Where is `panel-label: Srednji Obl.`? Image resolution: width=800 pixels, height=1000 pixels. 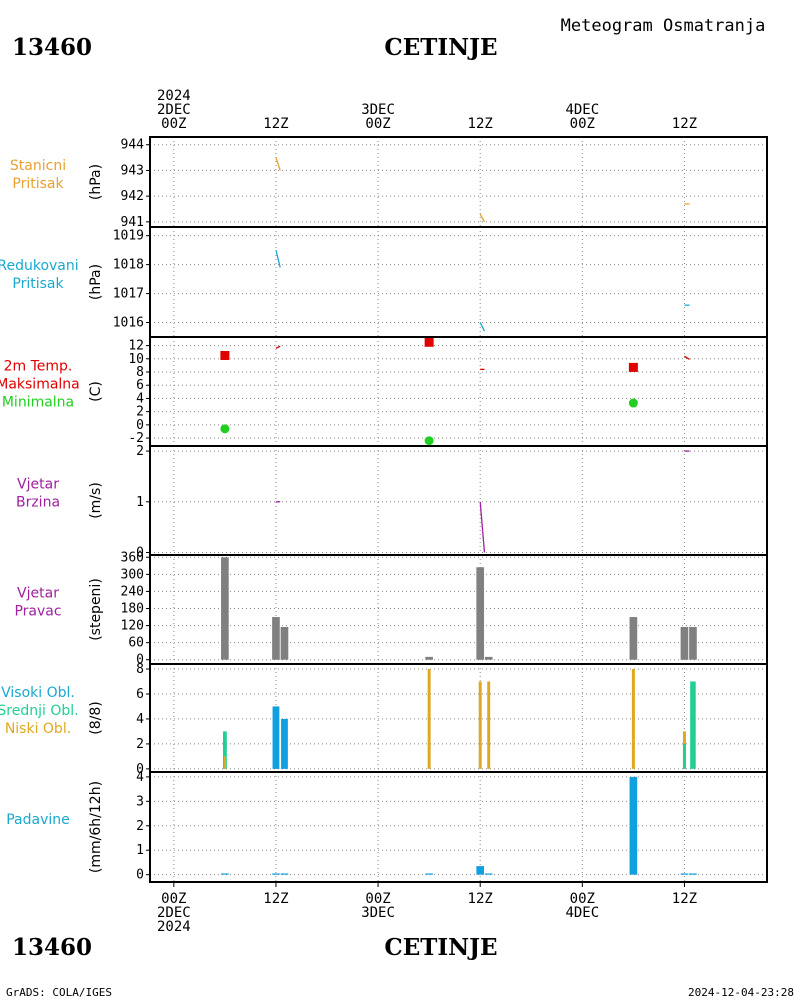 panel-label: Srednji Obl. is located at coordinates (39, 711).